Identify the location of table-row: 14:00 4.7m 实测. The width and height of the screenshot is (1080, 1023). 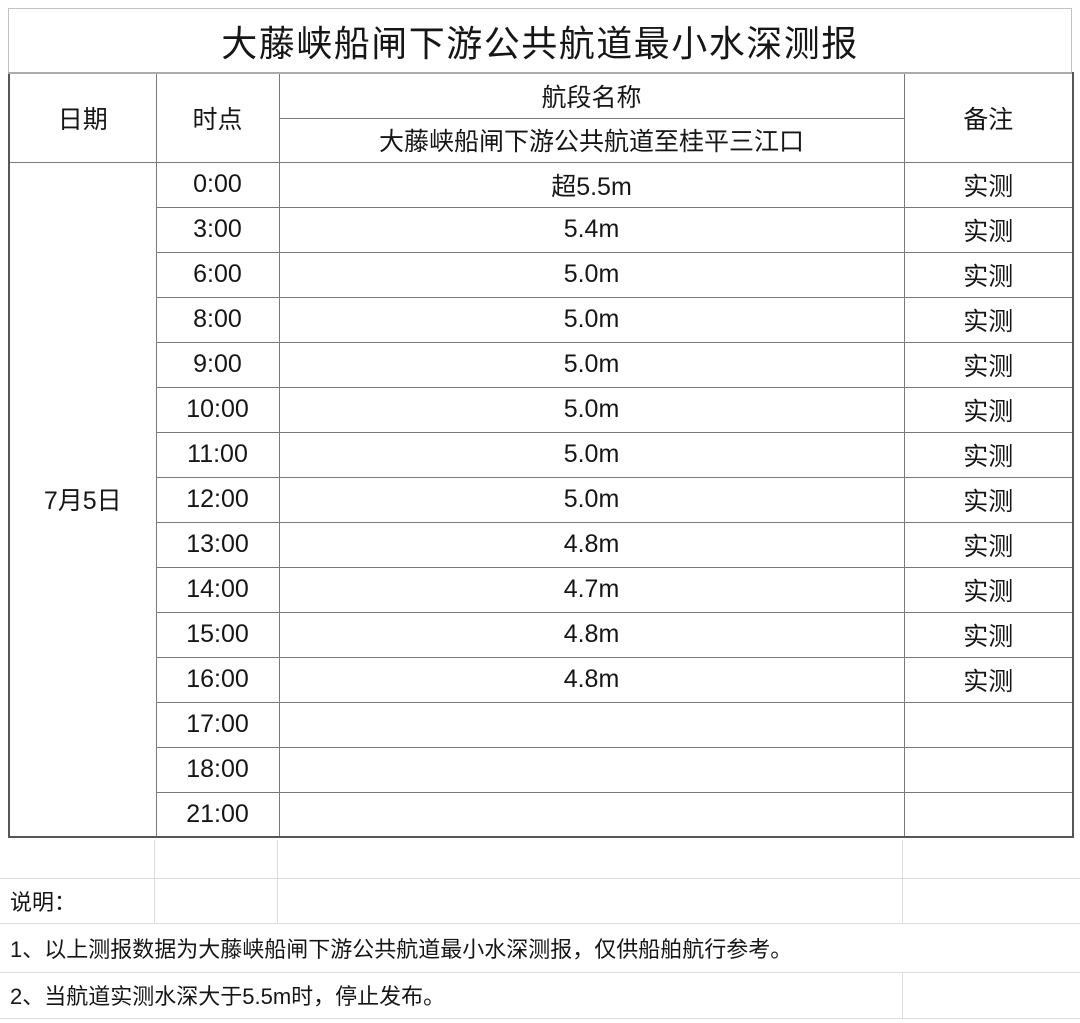
(541, 589).